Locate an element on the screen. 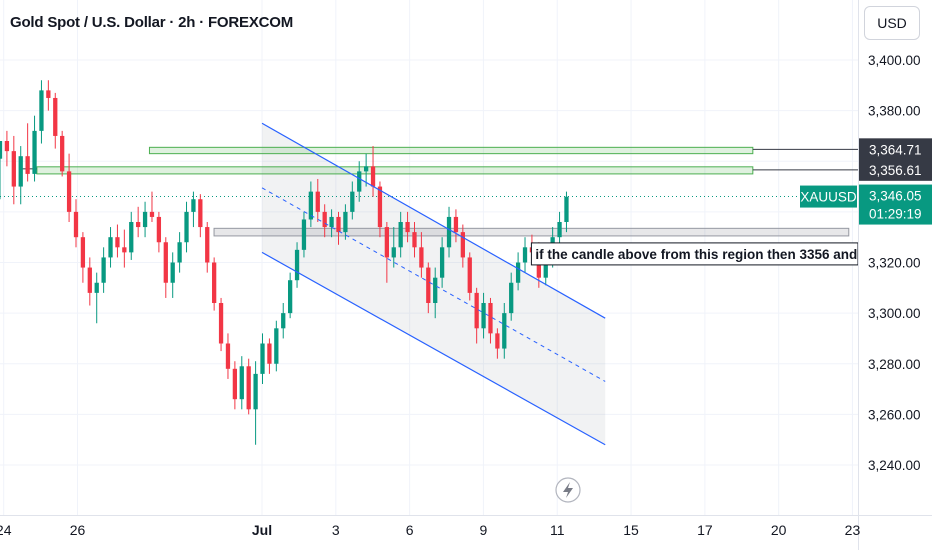 This screenshot has width=932, height=550. y-tick-label: 3,400.00 is located at coordinates (894, 60).